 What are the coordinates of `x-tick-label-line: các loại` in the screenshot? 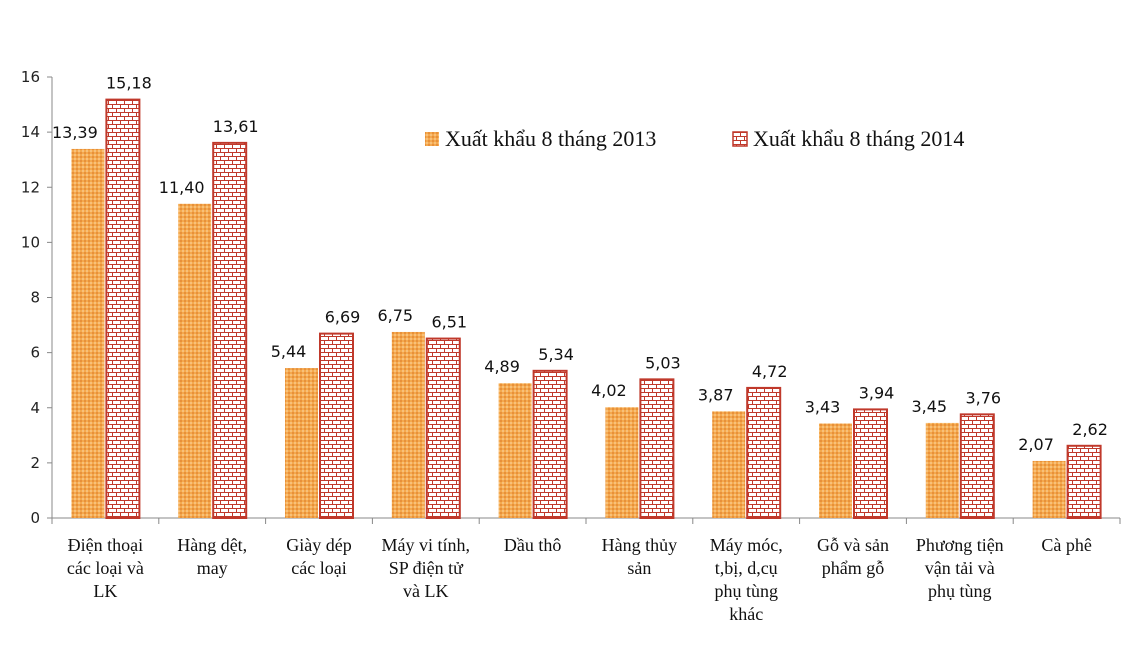 It's located at (318, 568).